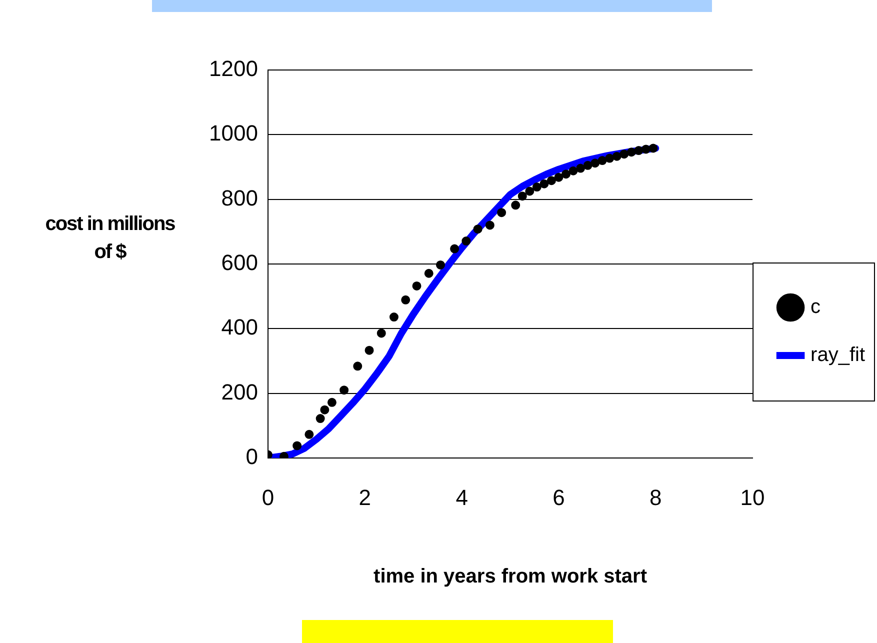 The image size is (877, 643). What do you see at coordinates (815, 307) in the screenshot?
I see `legend-label: c` at bounding box center [815, 307].